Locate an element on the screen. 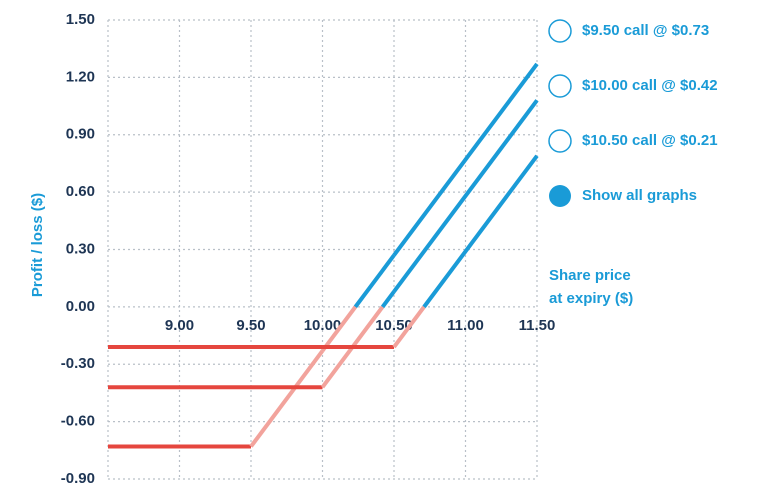  y-tick-label: 1.20 is located at coordinates (80, 76).